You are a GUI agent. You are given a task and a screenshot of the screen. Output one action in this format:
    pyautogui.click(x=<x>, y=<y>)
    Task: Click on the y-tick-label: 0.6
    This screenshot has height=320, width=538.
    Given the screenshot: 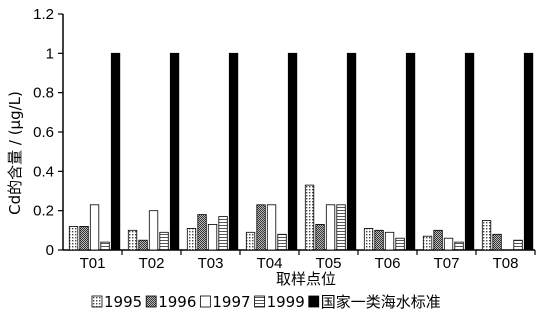 What is the action you would take?
    pyautogui.click(x=43, y=132)
    